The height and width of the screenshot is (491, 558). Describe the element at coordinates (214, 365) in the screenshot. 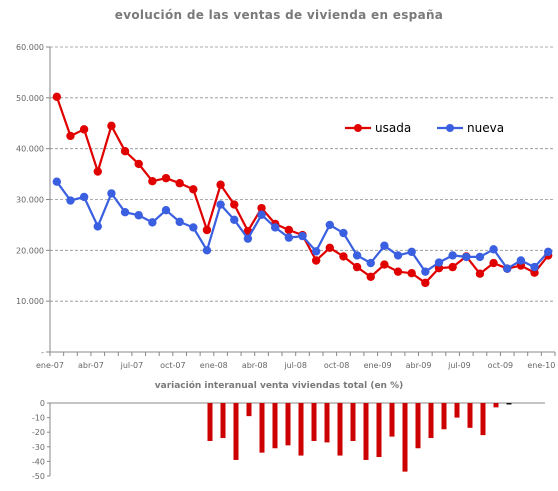

I see `x-tick-label: ene-08` at that location.